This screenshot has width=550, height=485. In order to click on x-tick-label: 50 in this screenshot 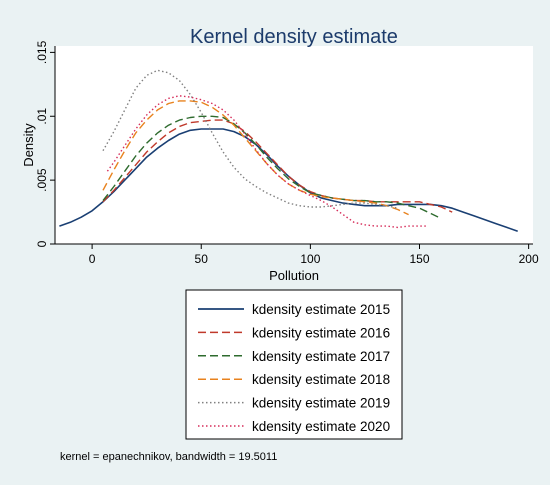, I will do `click(202, 259)`.